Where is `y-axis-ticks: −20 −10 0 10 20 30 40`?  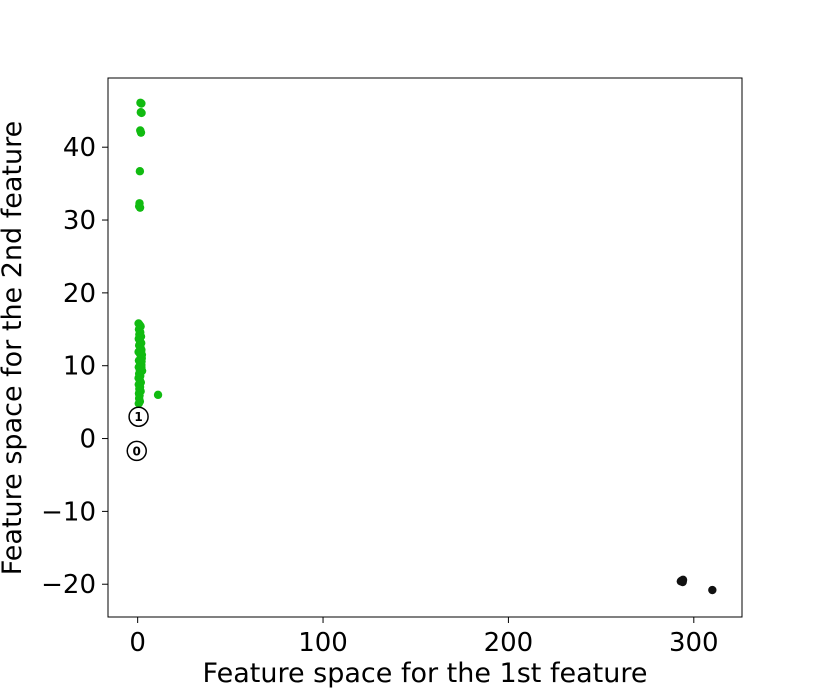 y-axis-ticks: −20 −10 0 10 20 30 40 is located at coordinates (74, 366).